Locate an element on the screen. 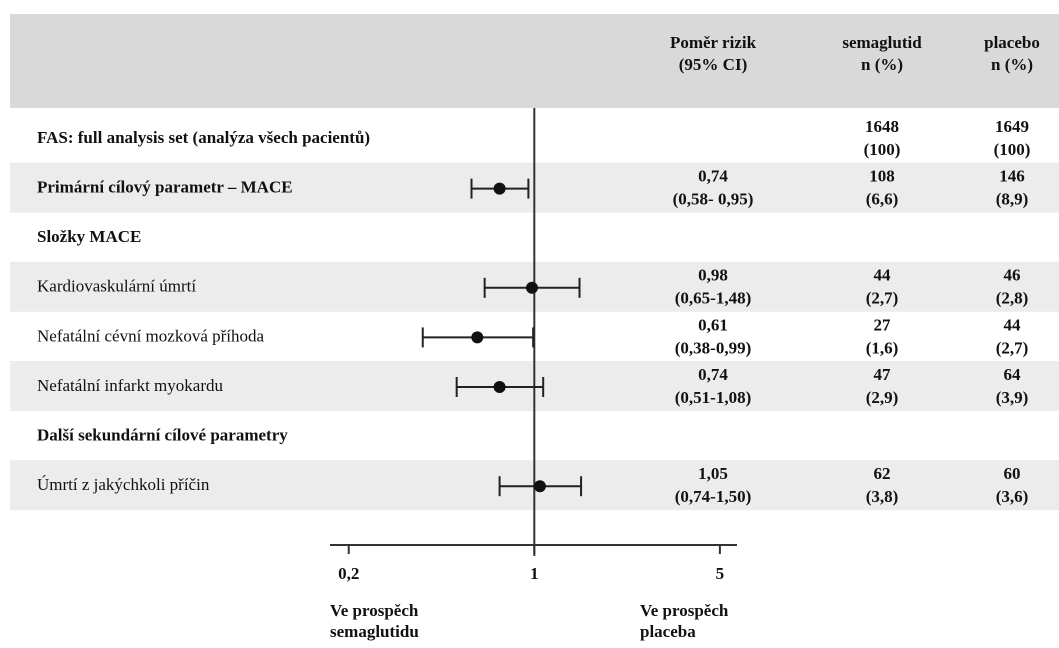  count: 108 is located at coordinates (882, 176).